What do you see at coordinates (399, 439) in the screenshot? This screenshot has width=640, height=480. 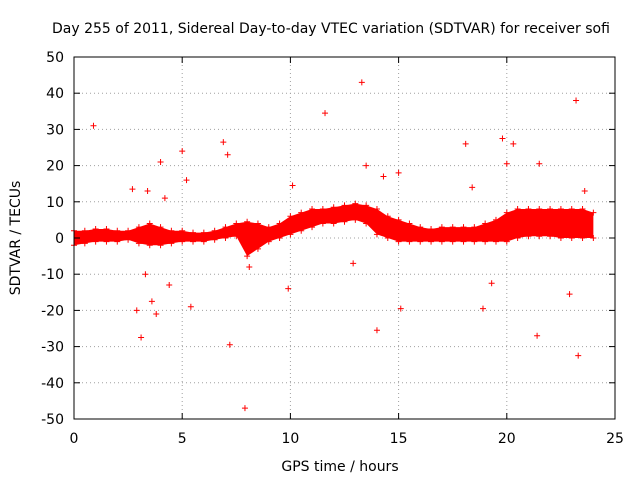 I see `x-tick-label: 15` at bounding box center [399, 439].